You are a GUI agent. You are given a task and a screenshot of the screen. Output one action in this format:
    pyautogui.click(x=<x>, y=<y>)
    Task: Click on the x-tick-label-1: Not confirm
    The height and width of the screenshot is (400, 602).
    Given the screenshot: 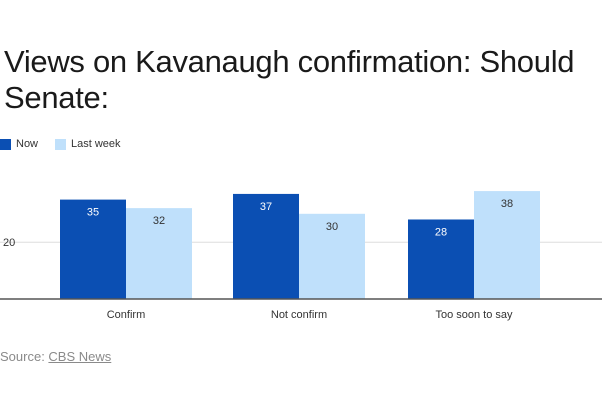 What is the action you would take?
    pyautogui.click(x=299, y=315)
    